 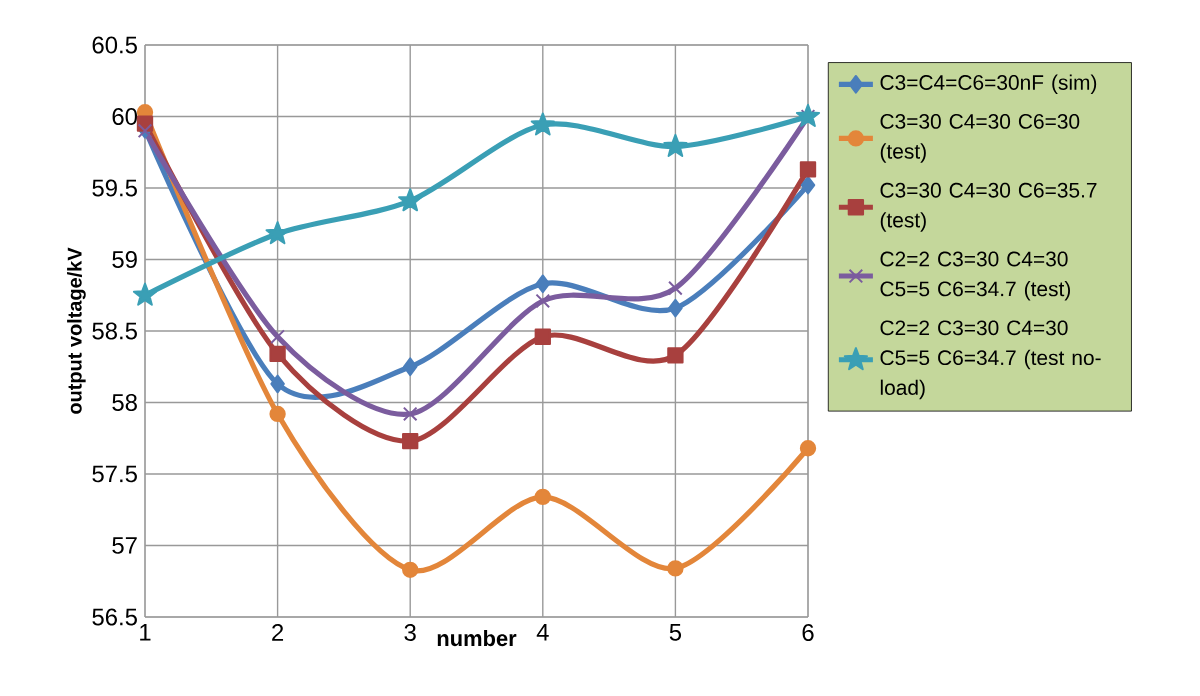 I want to click on legend-label: C3=C4=C6=30nF (sim), so click(x=988, y=84).